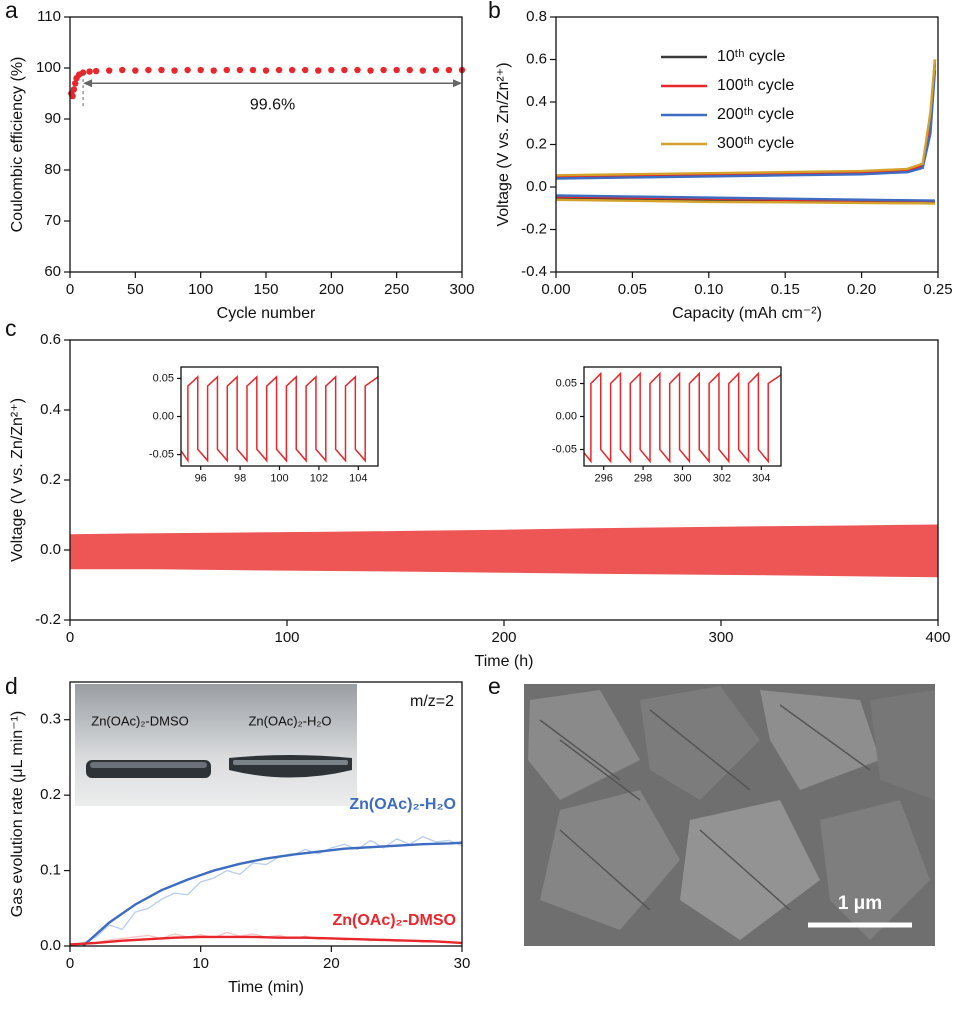 Image resolution: width=956 pixels, height=1026 pixels. Describe the element at coordinates (319, 479) in the screenshot. I see `x-tick-label: 102` at that location.